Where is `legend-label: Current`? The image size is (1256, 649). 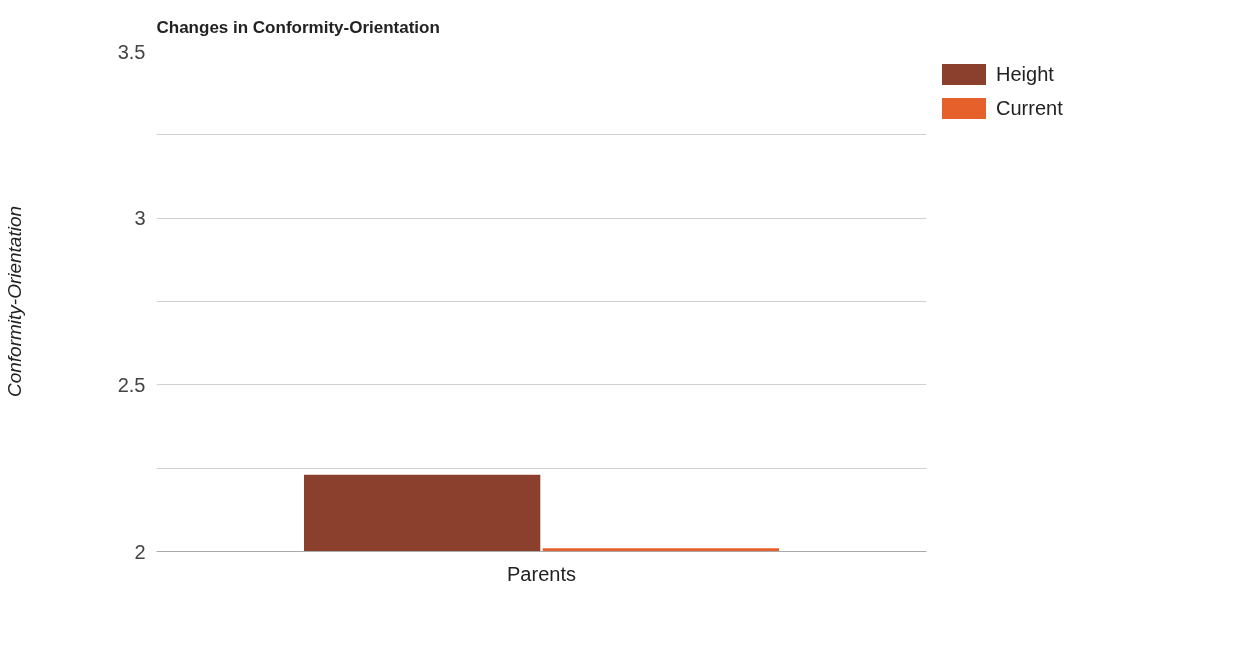
legend-label: Current is located at coordinates (1029, 108).